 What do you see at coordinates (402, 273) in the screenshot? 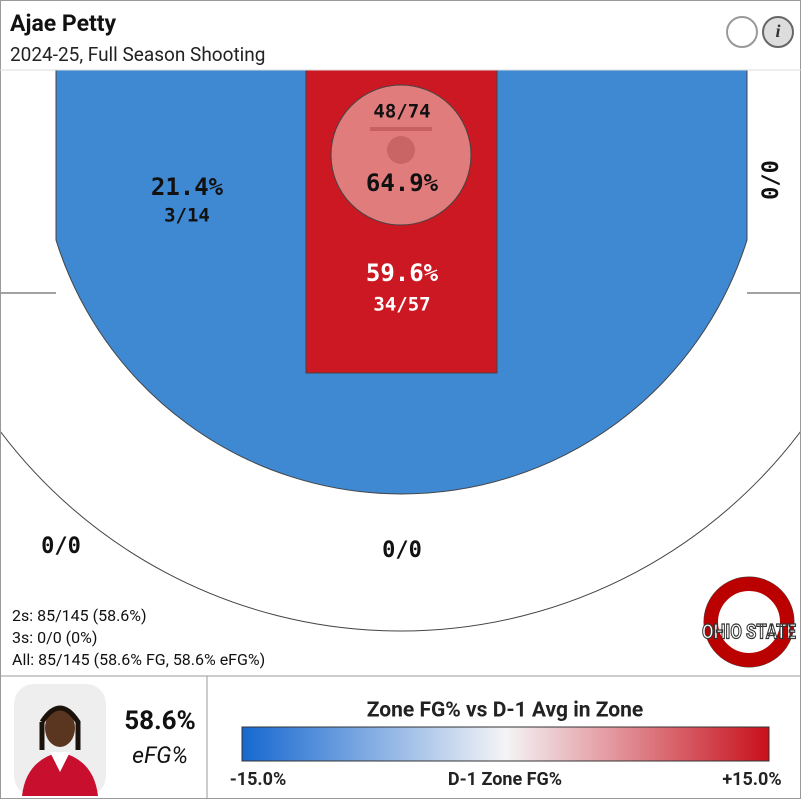
I see `zone-pct: 59.6%` at bounding box center [402, 273].